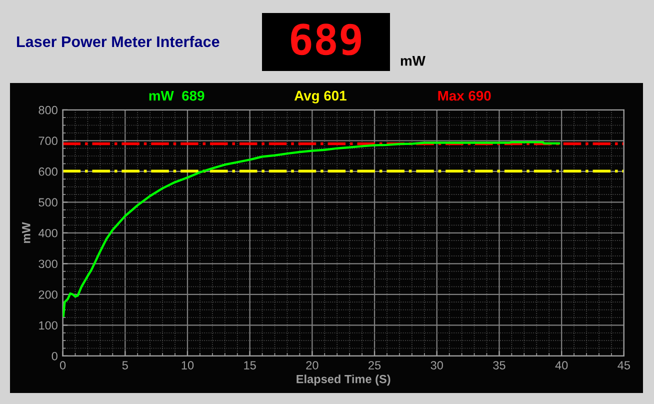 The height and width of the screenshot is (404, 654). What do you see at coordinates (326, 40) in the screenshot?
I see `text: 689` at bounding box center [326, 40].